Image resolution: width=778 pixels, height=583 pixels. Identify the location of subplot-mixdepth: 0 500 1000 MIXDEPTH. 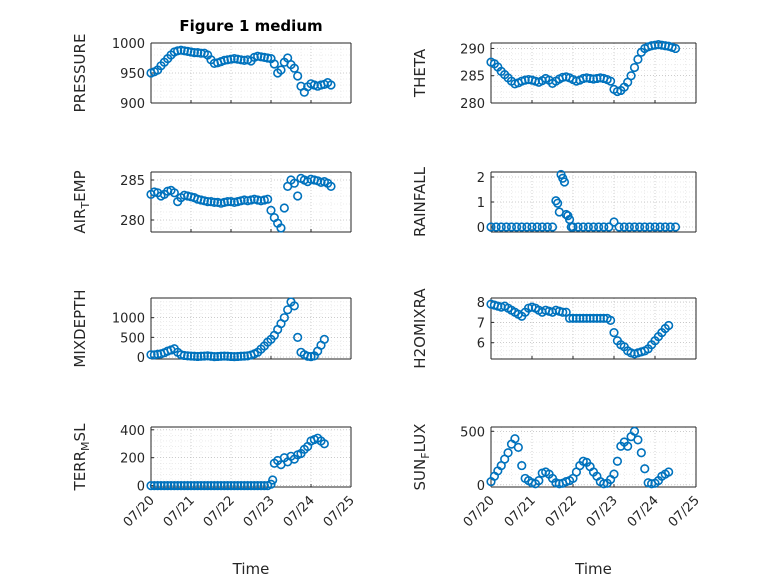
(211, 328).